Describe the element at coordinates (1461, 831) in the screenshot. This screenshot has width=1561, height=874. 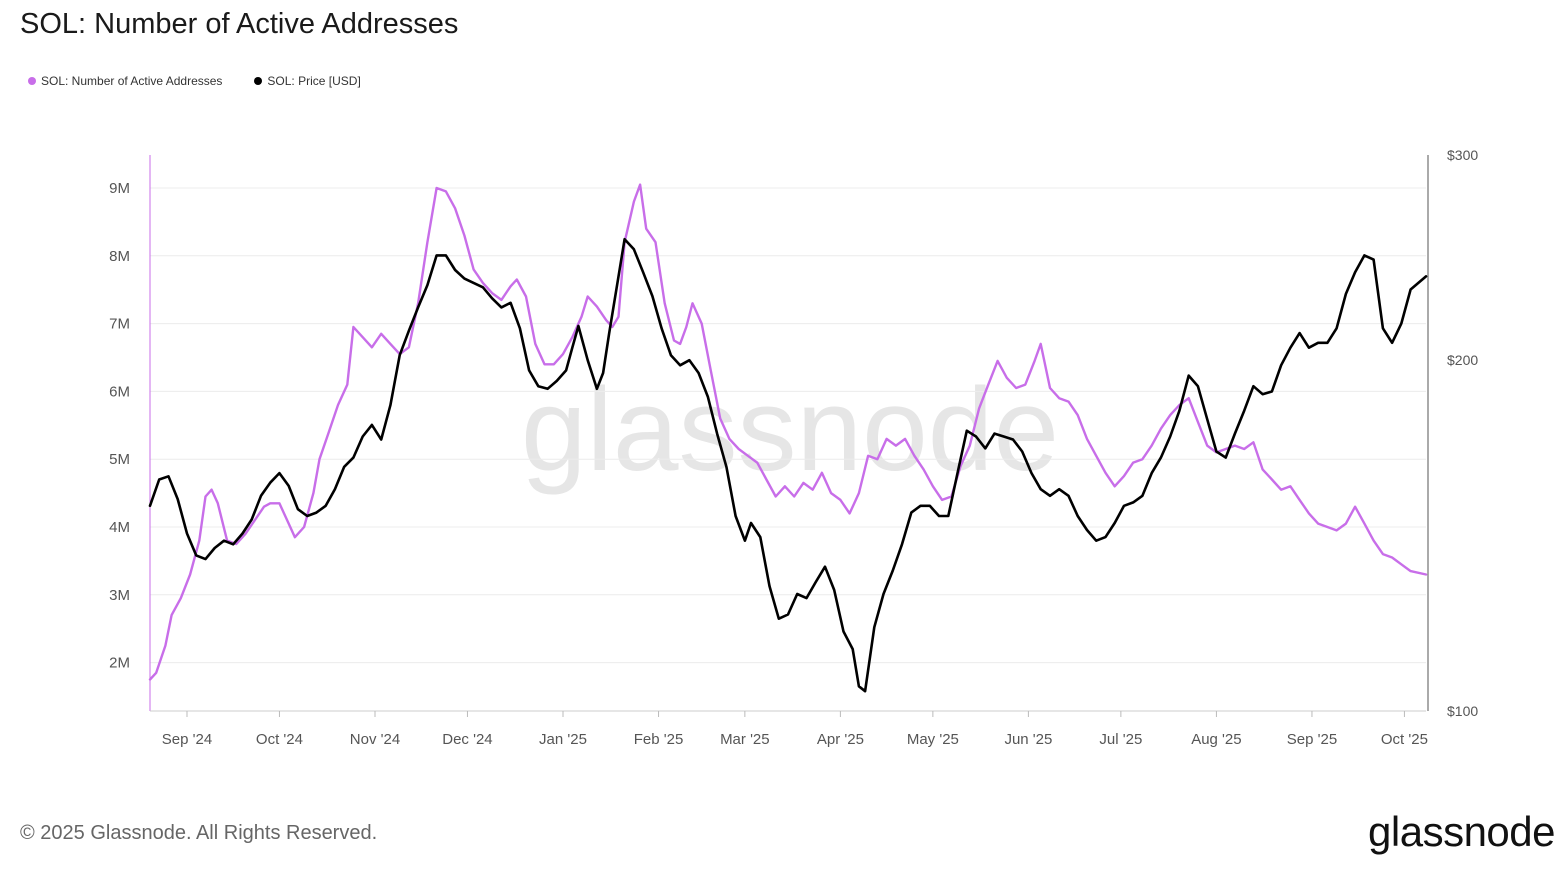
I see `glassnode-logo: glassnode` at that location.